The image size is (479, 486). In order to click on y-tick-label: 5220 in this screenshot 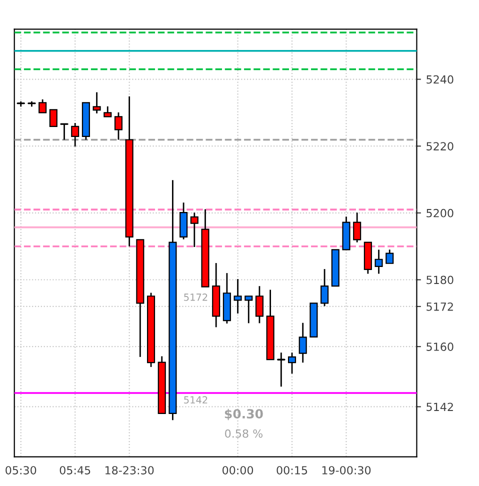, I will do `click(440, 146)`.